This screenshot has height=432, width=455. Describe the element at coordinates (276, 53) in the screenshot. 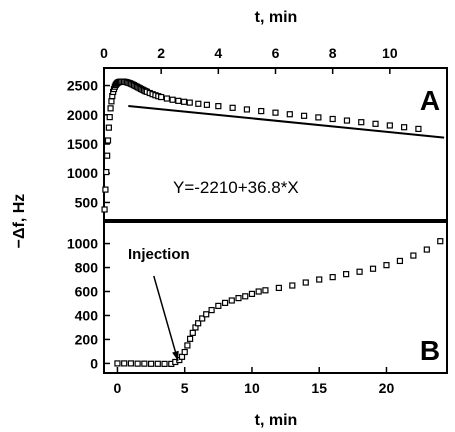

I see `panel-a-x-tick-label: 6` at that location.